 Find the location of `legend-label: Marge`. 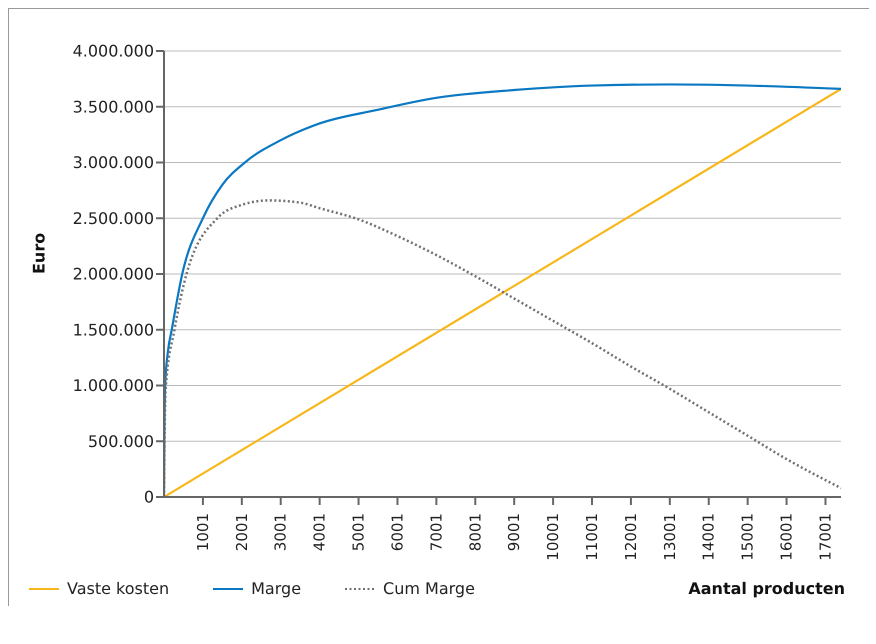

legend-label: Marge is located at coordinates (276, 588).